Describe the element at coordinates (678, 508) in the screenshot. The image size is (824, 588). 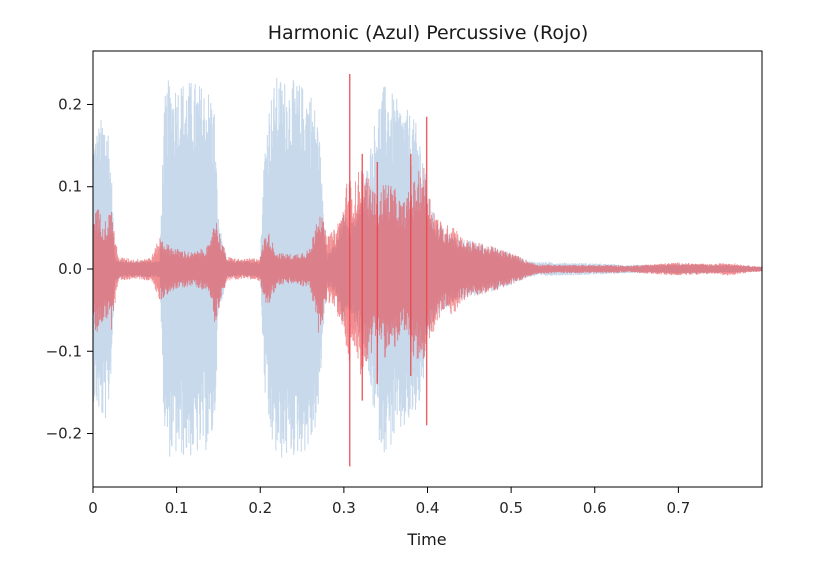
I see `x-tick-label: 0.7` at that location.